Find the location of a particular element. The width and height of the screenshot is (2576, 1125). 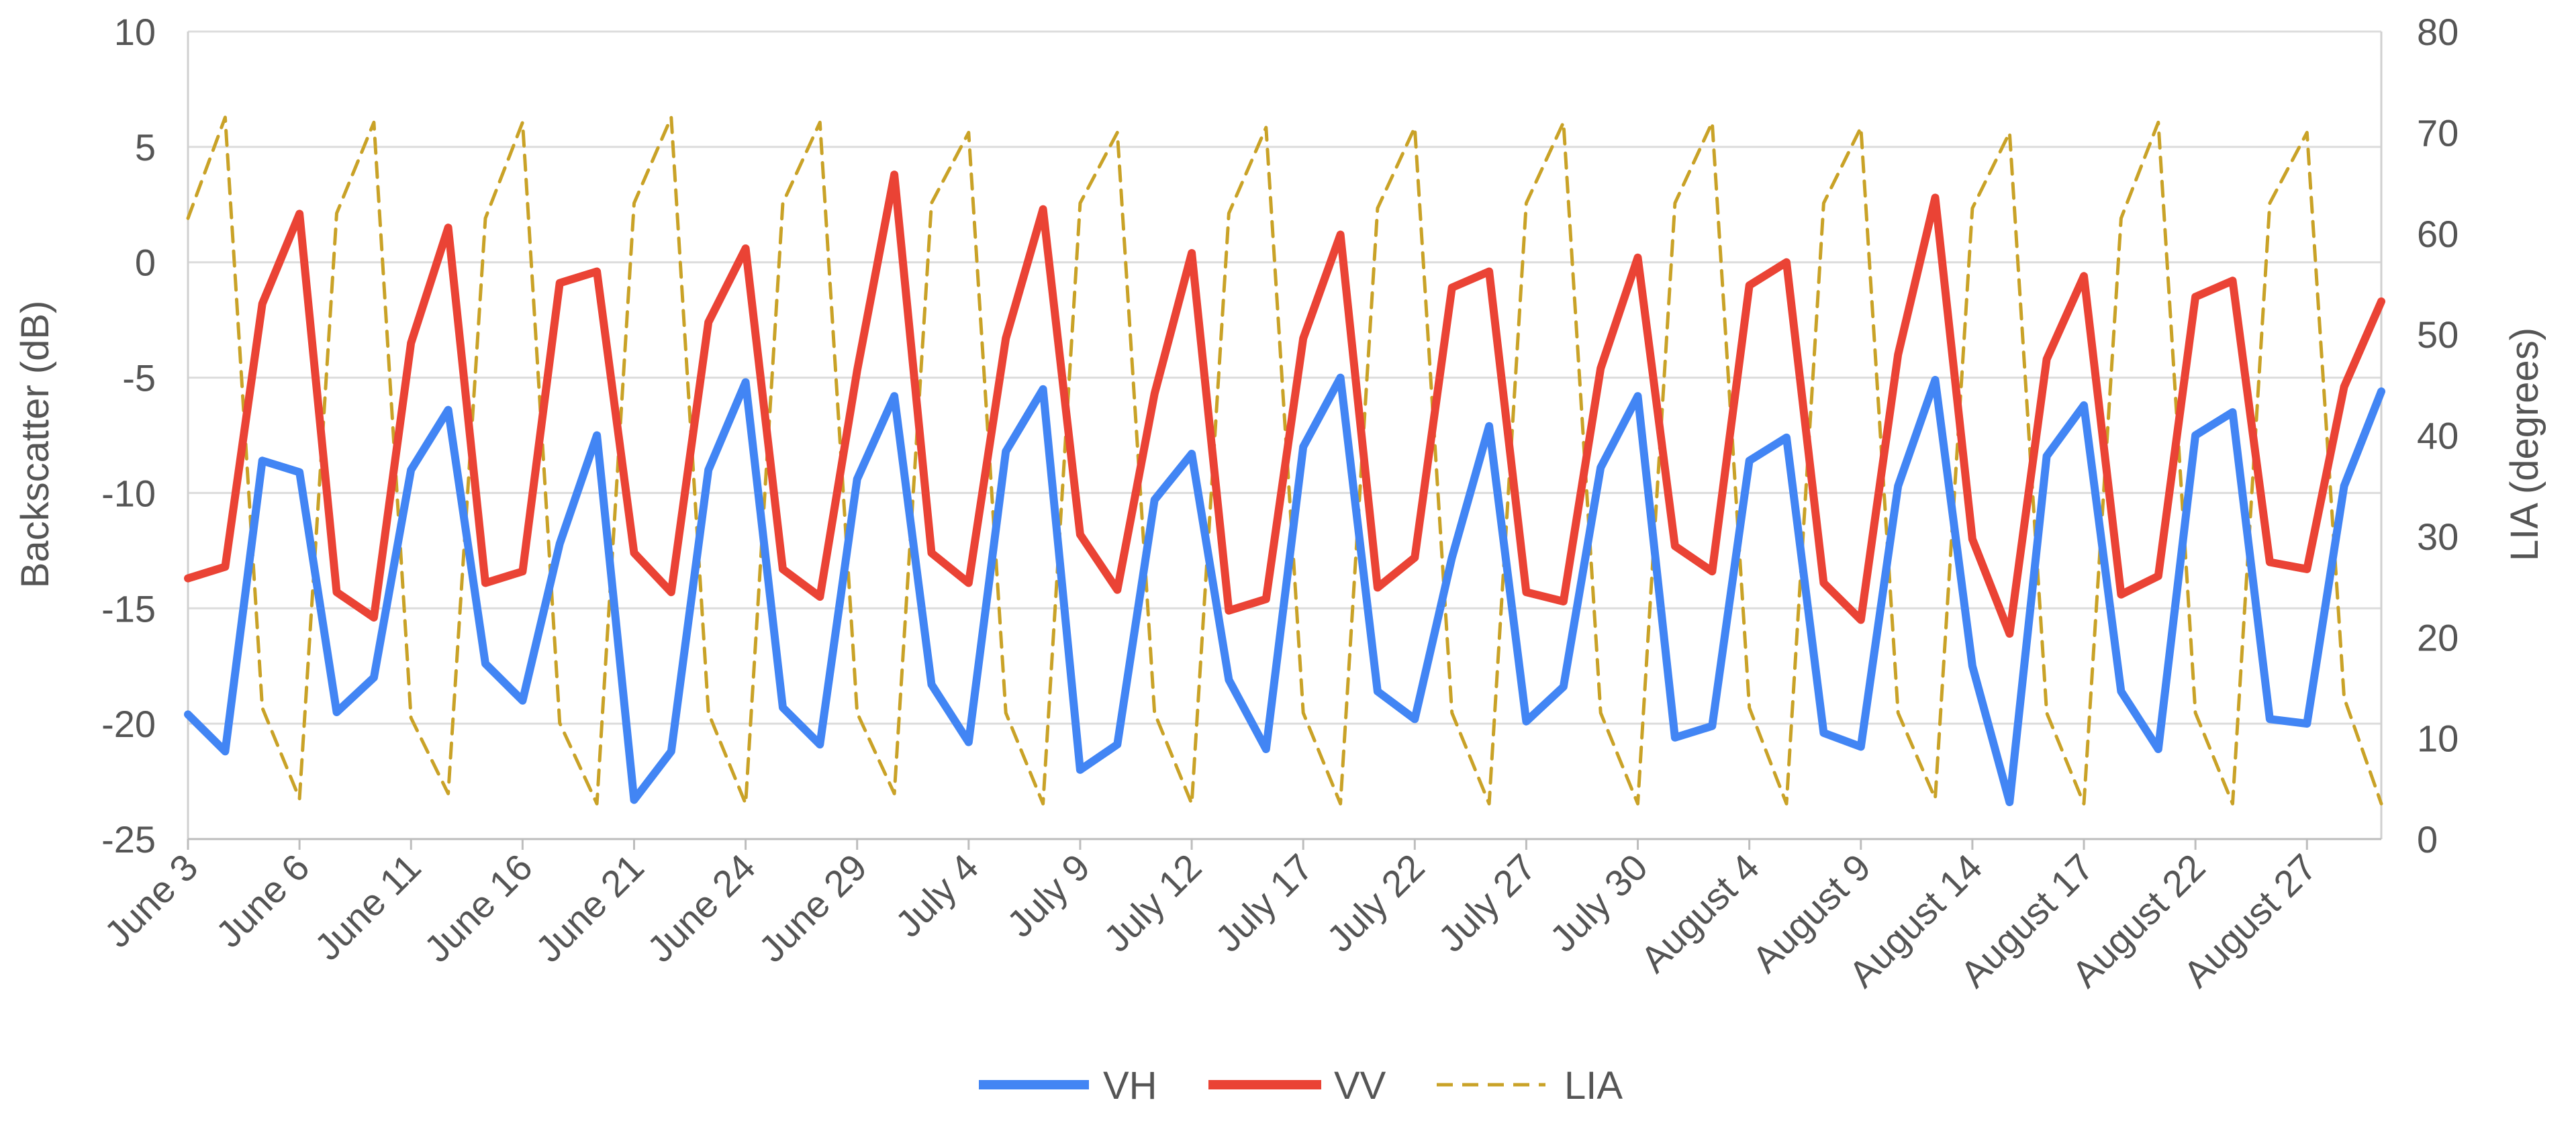

legend-label-lia: LIA is located at coordinates (1593, 1086).